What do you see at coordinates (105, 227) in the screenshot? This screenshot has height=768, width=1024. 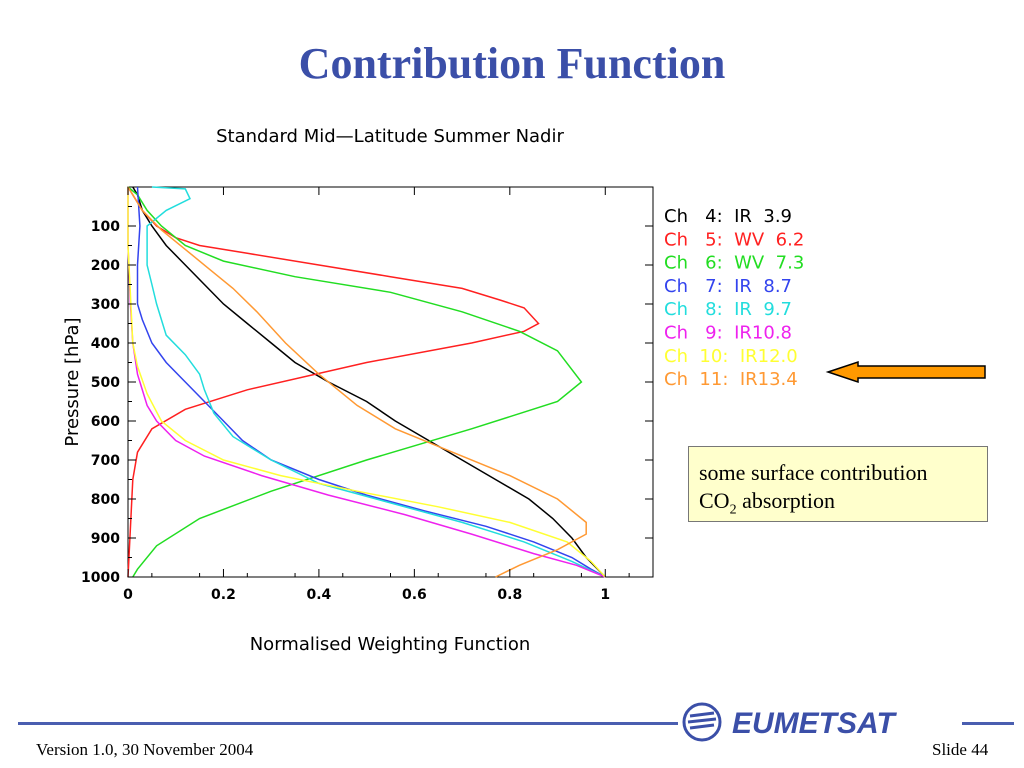 I see `y-tick-label: 100` at bounding box center [105, 227].